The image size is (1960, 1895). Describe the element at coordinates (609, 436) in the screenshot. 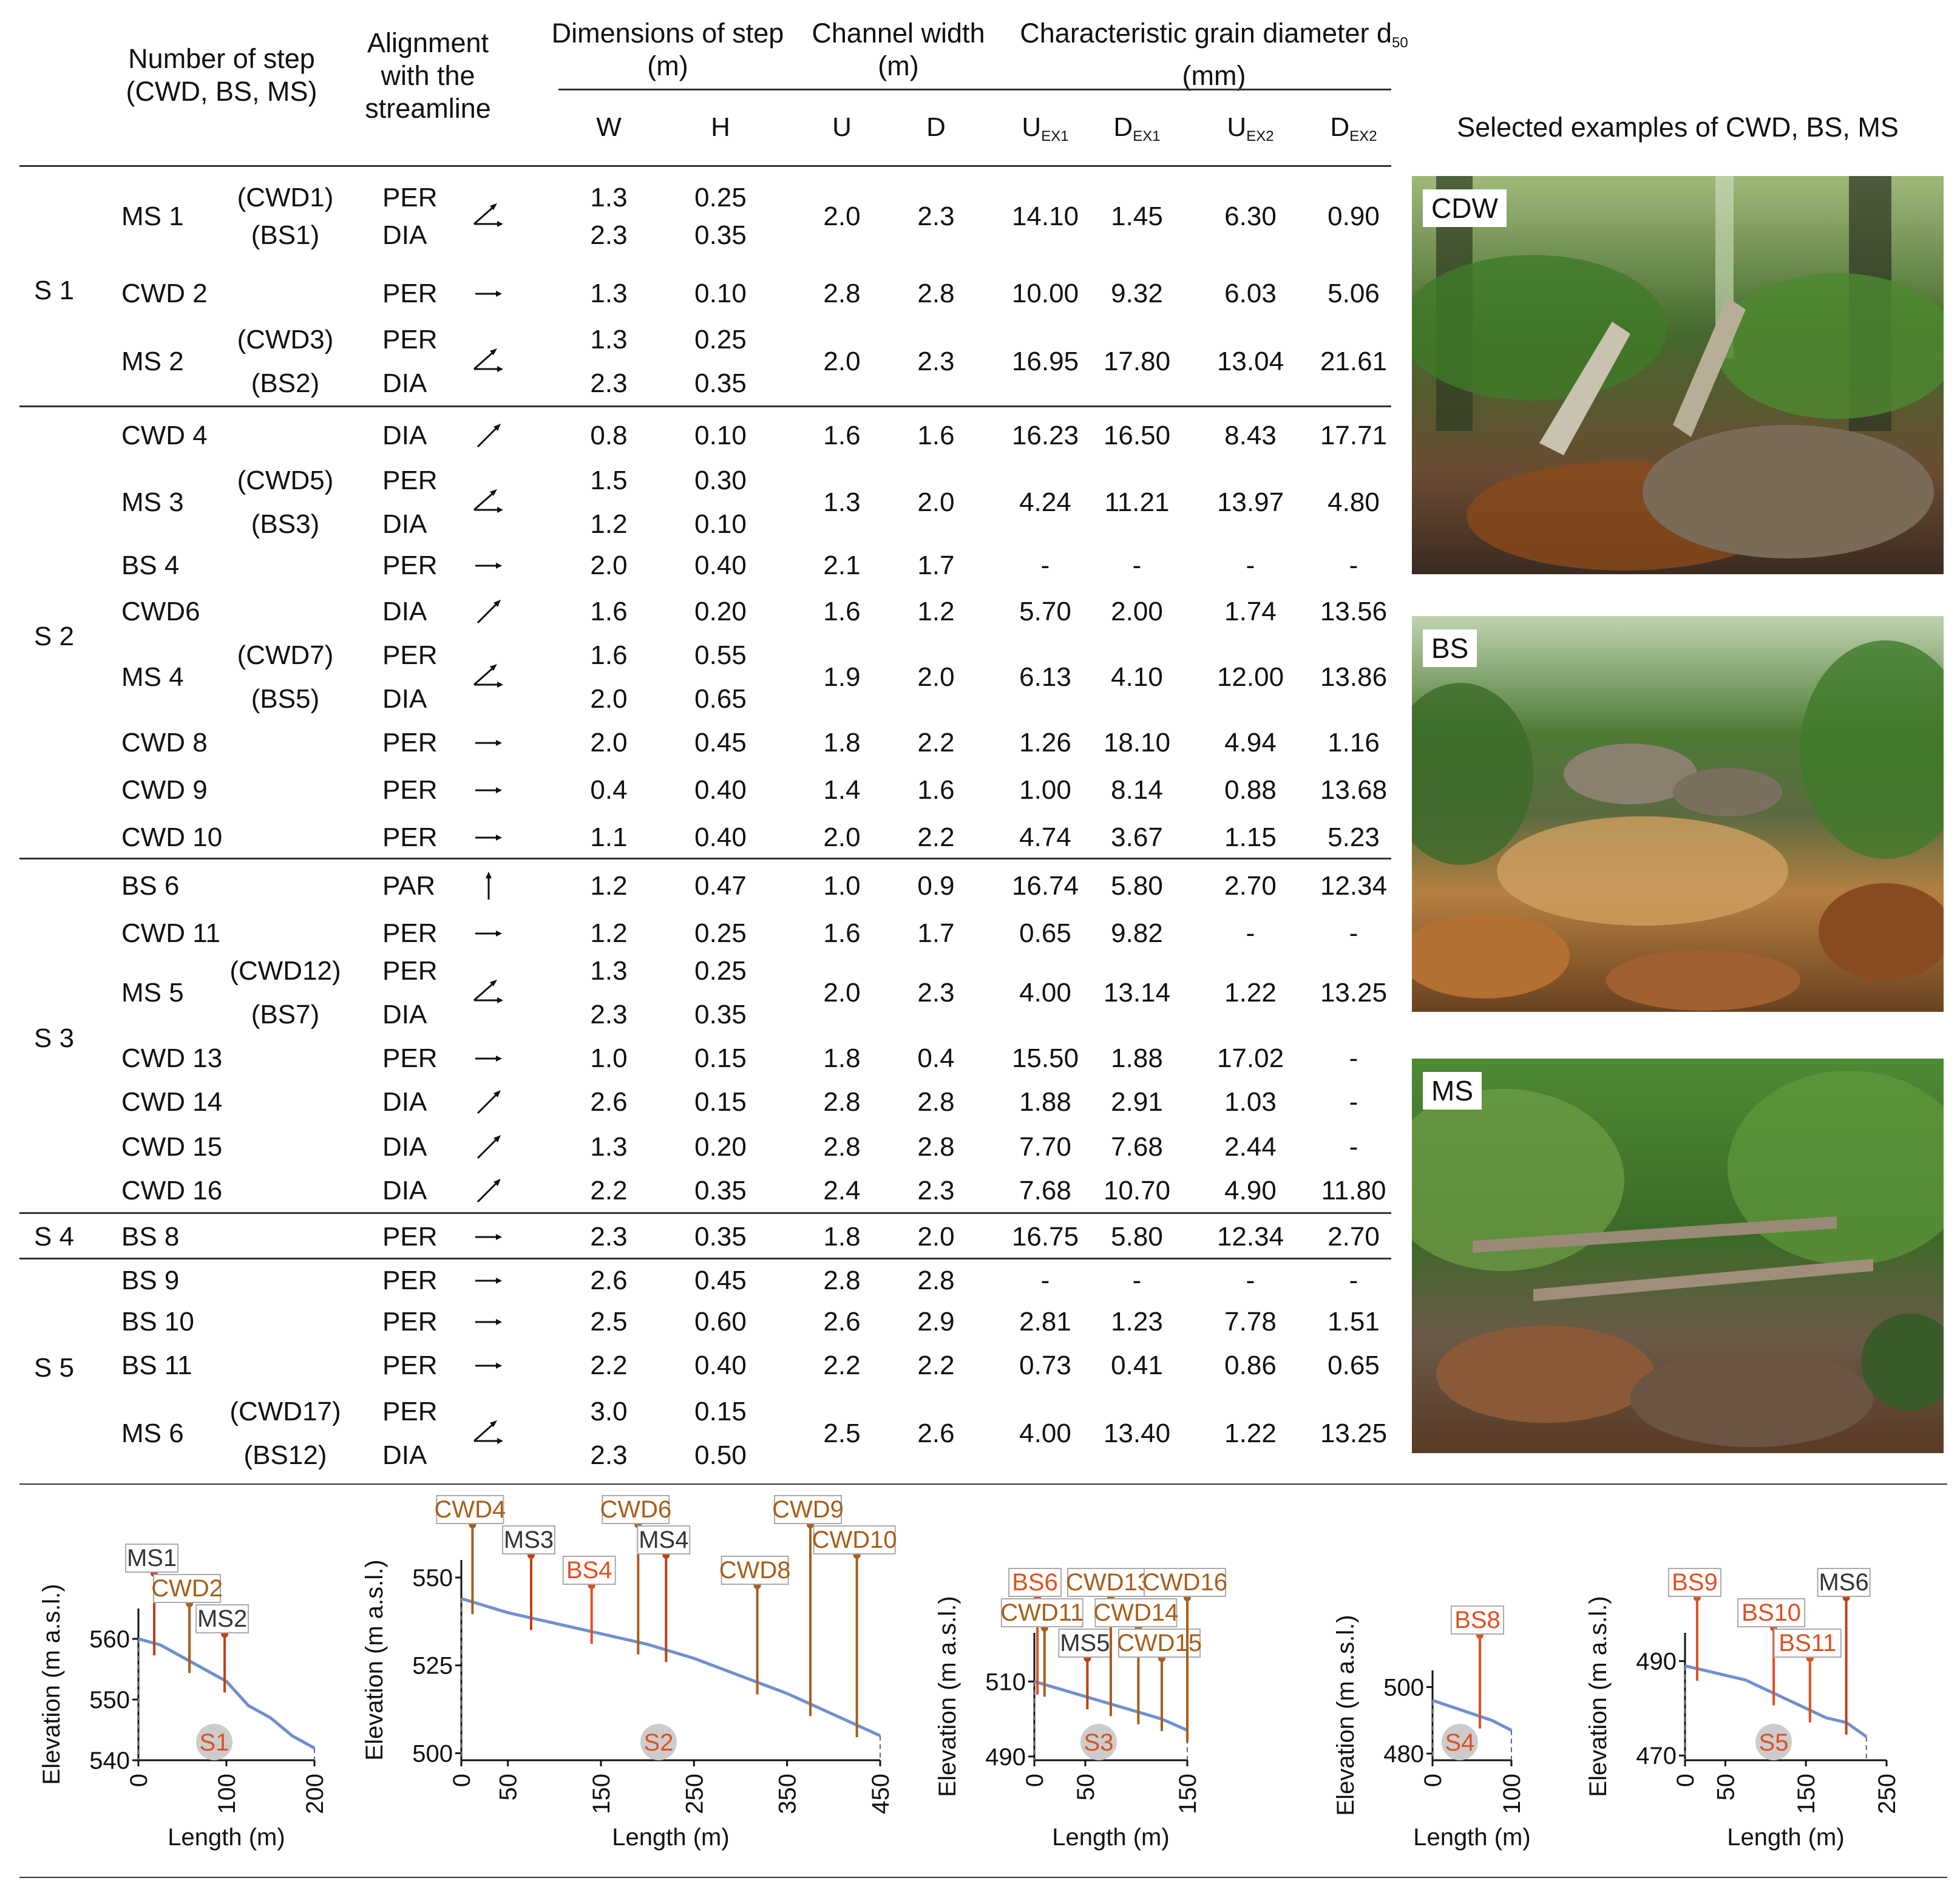

I see `width-value: 0.8` at that location.